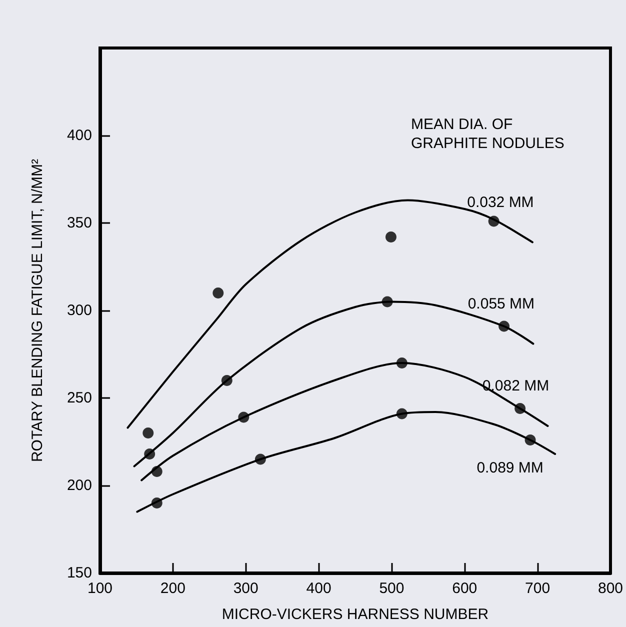 The height and width of the screenshot is (627, 626). I want to click on y-tick-label: 200, so click(79, 485).